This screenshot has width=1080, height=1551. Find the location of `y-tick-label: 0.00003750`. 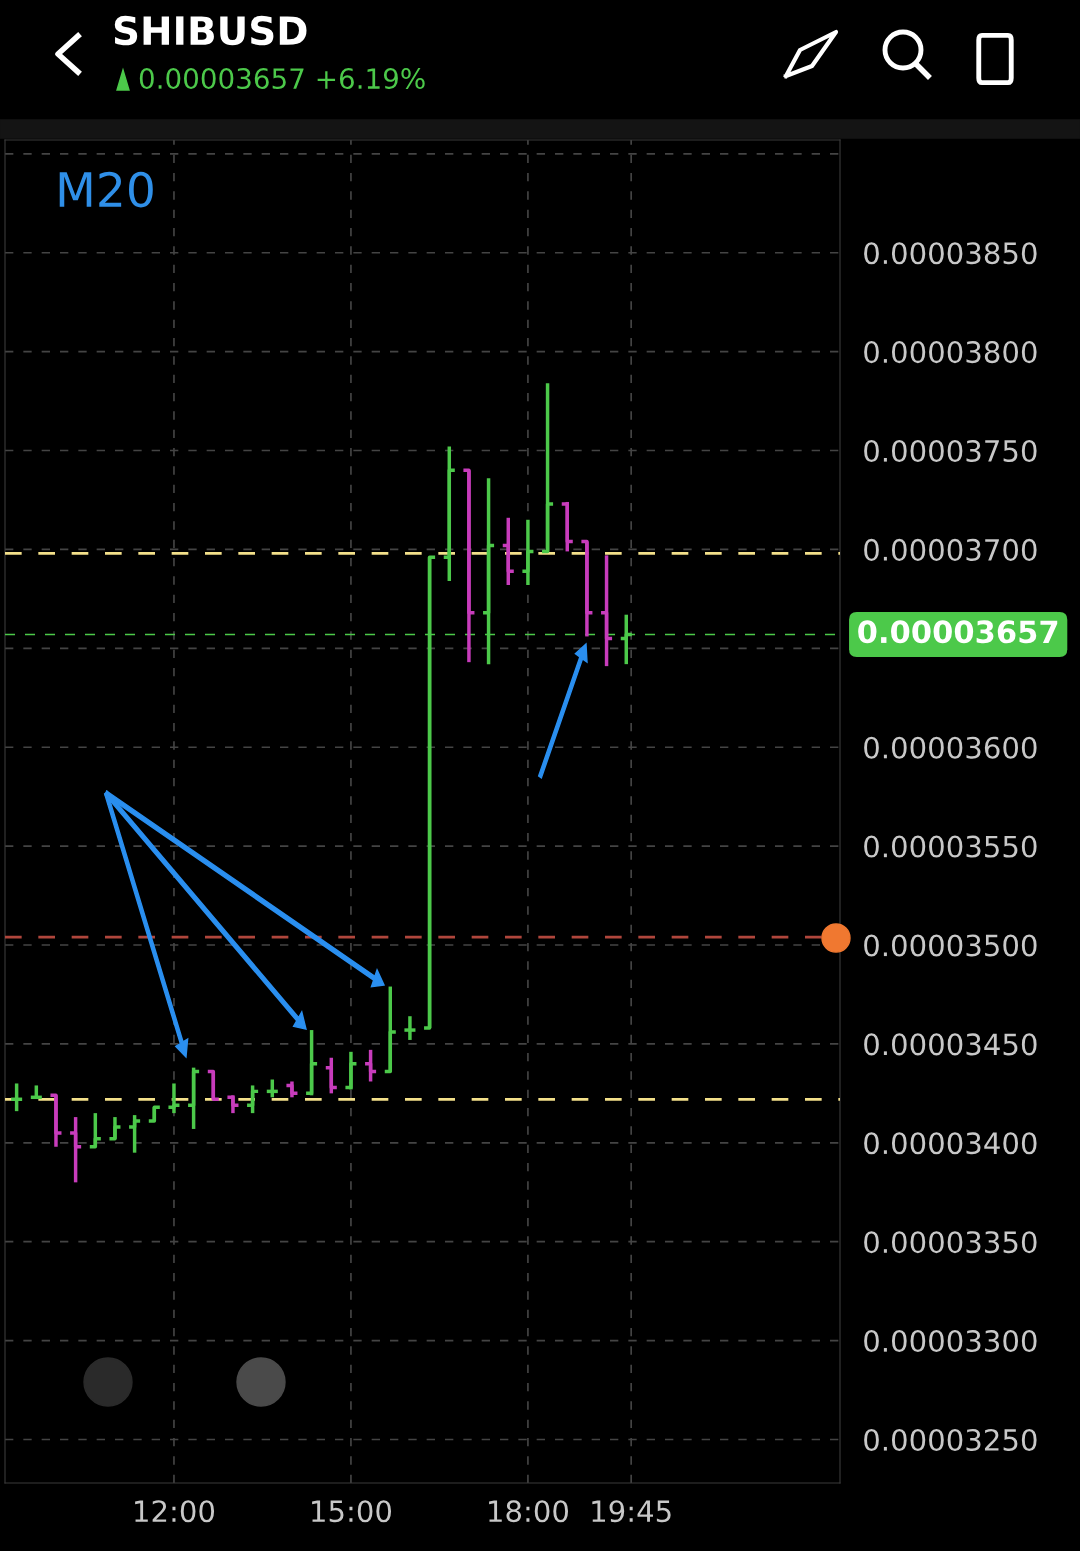

y-tick-label: 0.00003750 is located at coordinates (950, 451).